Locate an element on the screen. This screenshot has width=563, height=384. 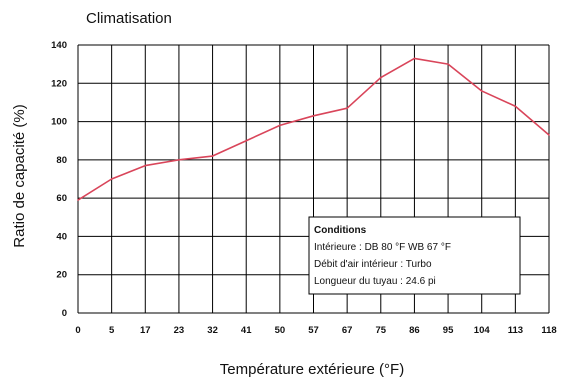
x-tick-label: 32 is located at coordinates (212, 330).